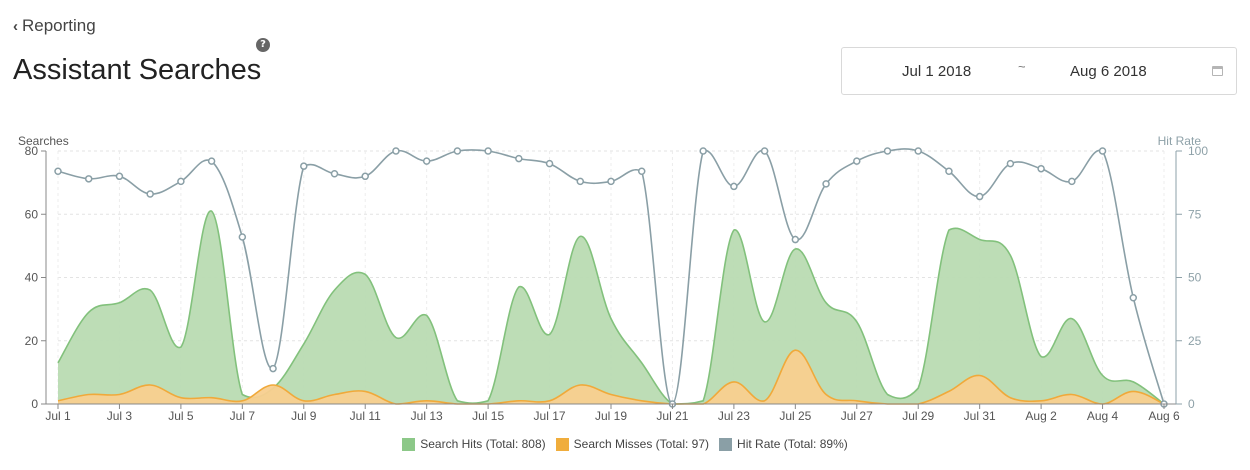 This screenshot has height=470, width=1250. What do you see at coordinates (1195, 341) in the screenshot?
I see `y2-tick-label: 25` at bounding box center [1195, 341].